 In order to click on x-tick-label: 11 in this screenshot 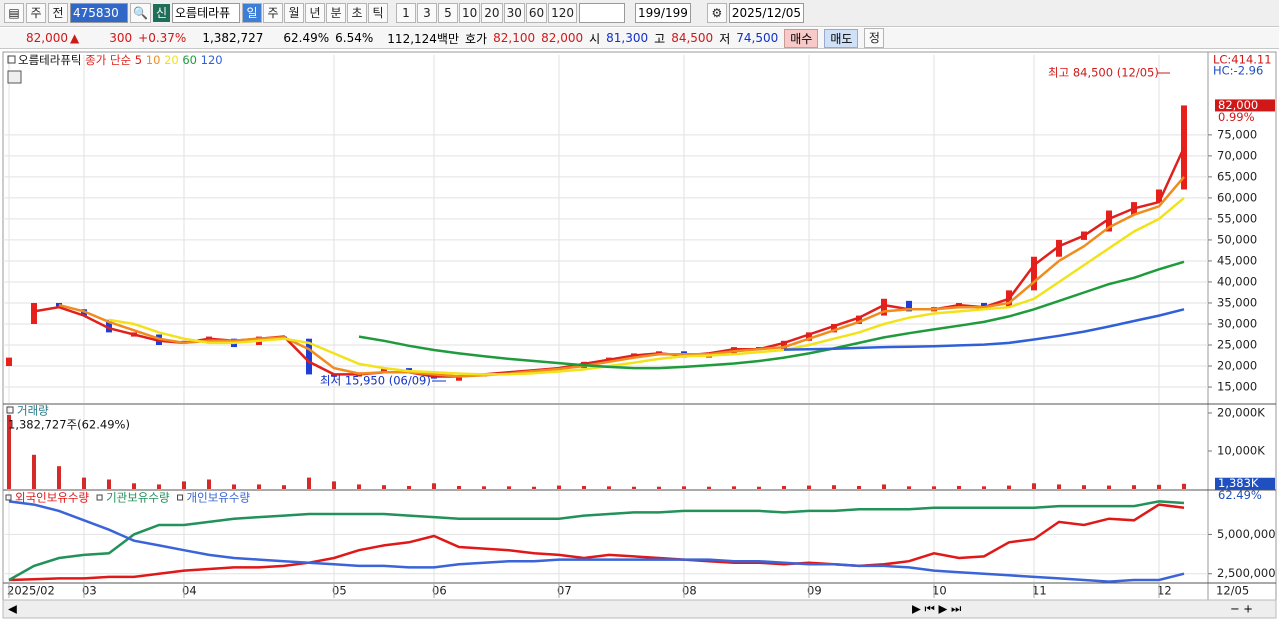, I will do `click(1039, 591)`.